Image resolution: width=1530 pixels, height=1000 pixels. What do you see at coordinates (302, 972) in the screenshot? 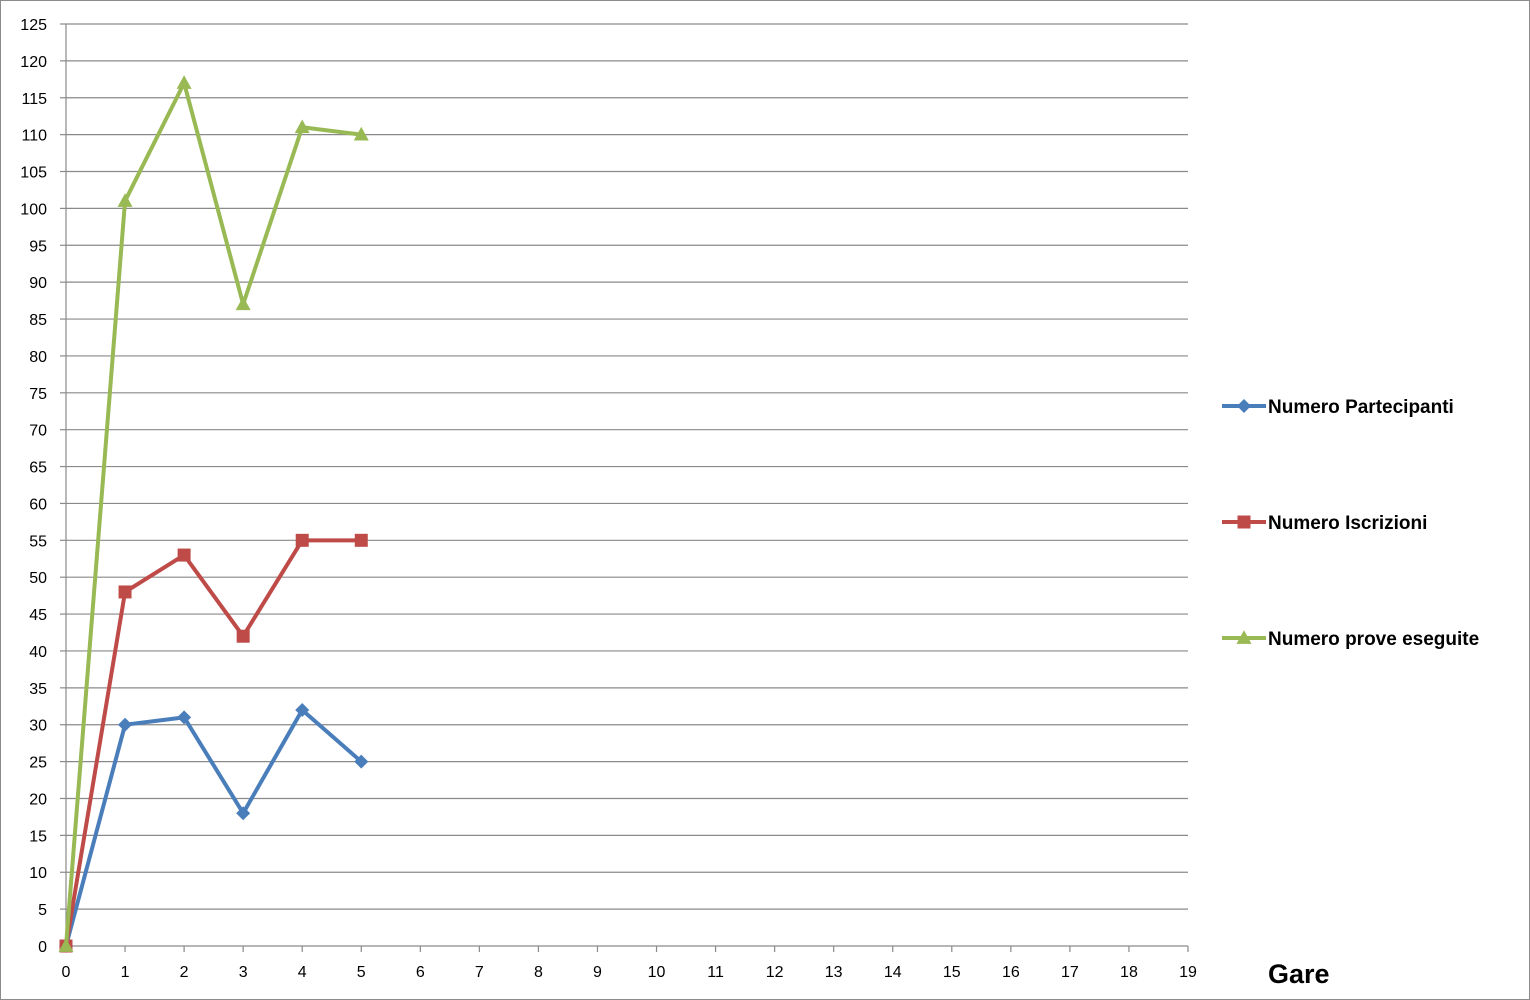
I see `x-tick-label: 4` at bounding box center [302, 972].